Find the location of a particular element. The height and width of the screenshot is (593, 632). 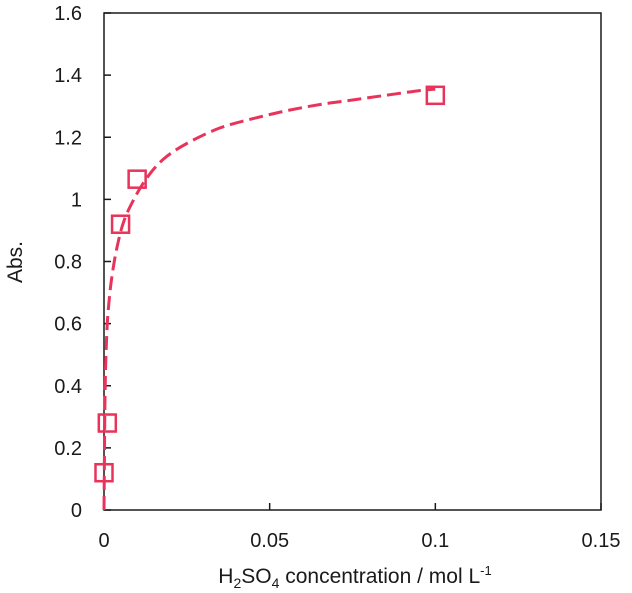

x-axis-title-prefix: H is located at coordinates (225, 576).